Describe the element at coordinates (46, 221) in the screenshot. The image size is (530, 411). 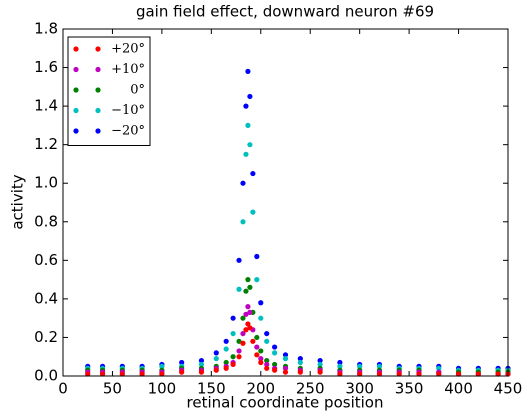
I see `y-tick-label: 0.8` at that location.